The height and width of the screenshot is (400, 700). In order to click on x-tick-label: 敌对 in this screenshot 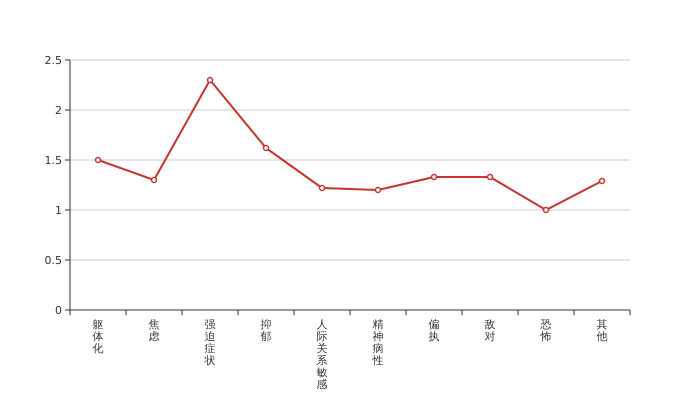, I will do `click(490, 330)`.